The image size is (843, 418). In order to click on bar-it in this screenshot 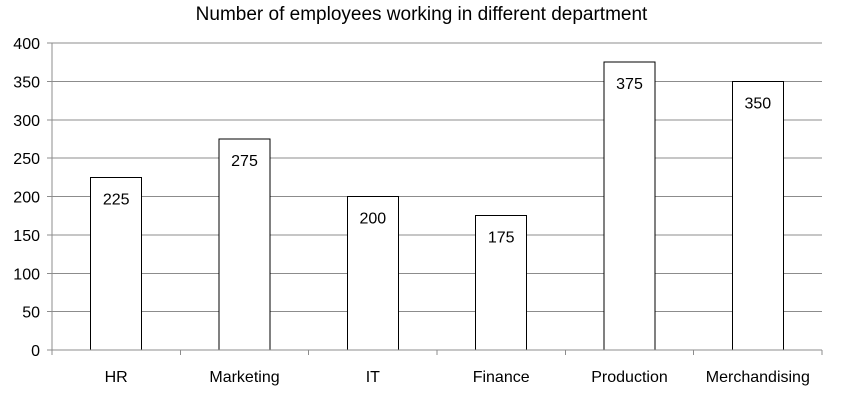, I will do `click(372, 273)`.